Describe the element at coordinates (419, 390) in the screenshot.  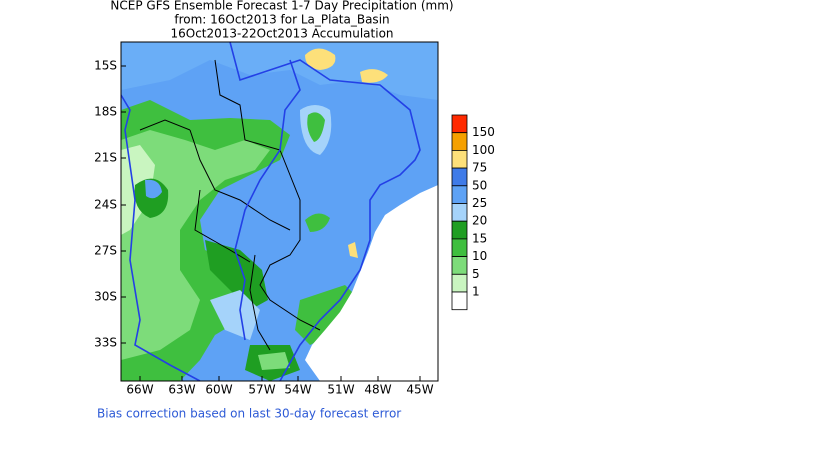
I see `lon-label: 45W` at that location.